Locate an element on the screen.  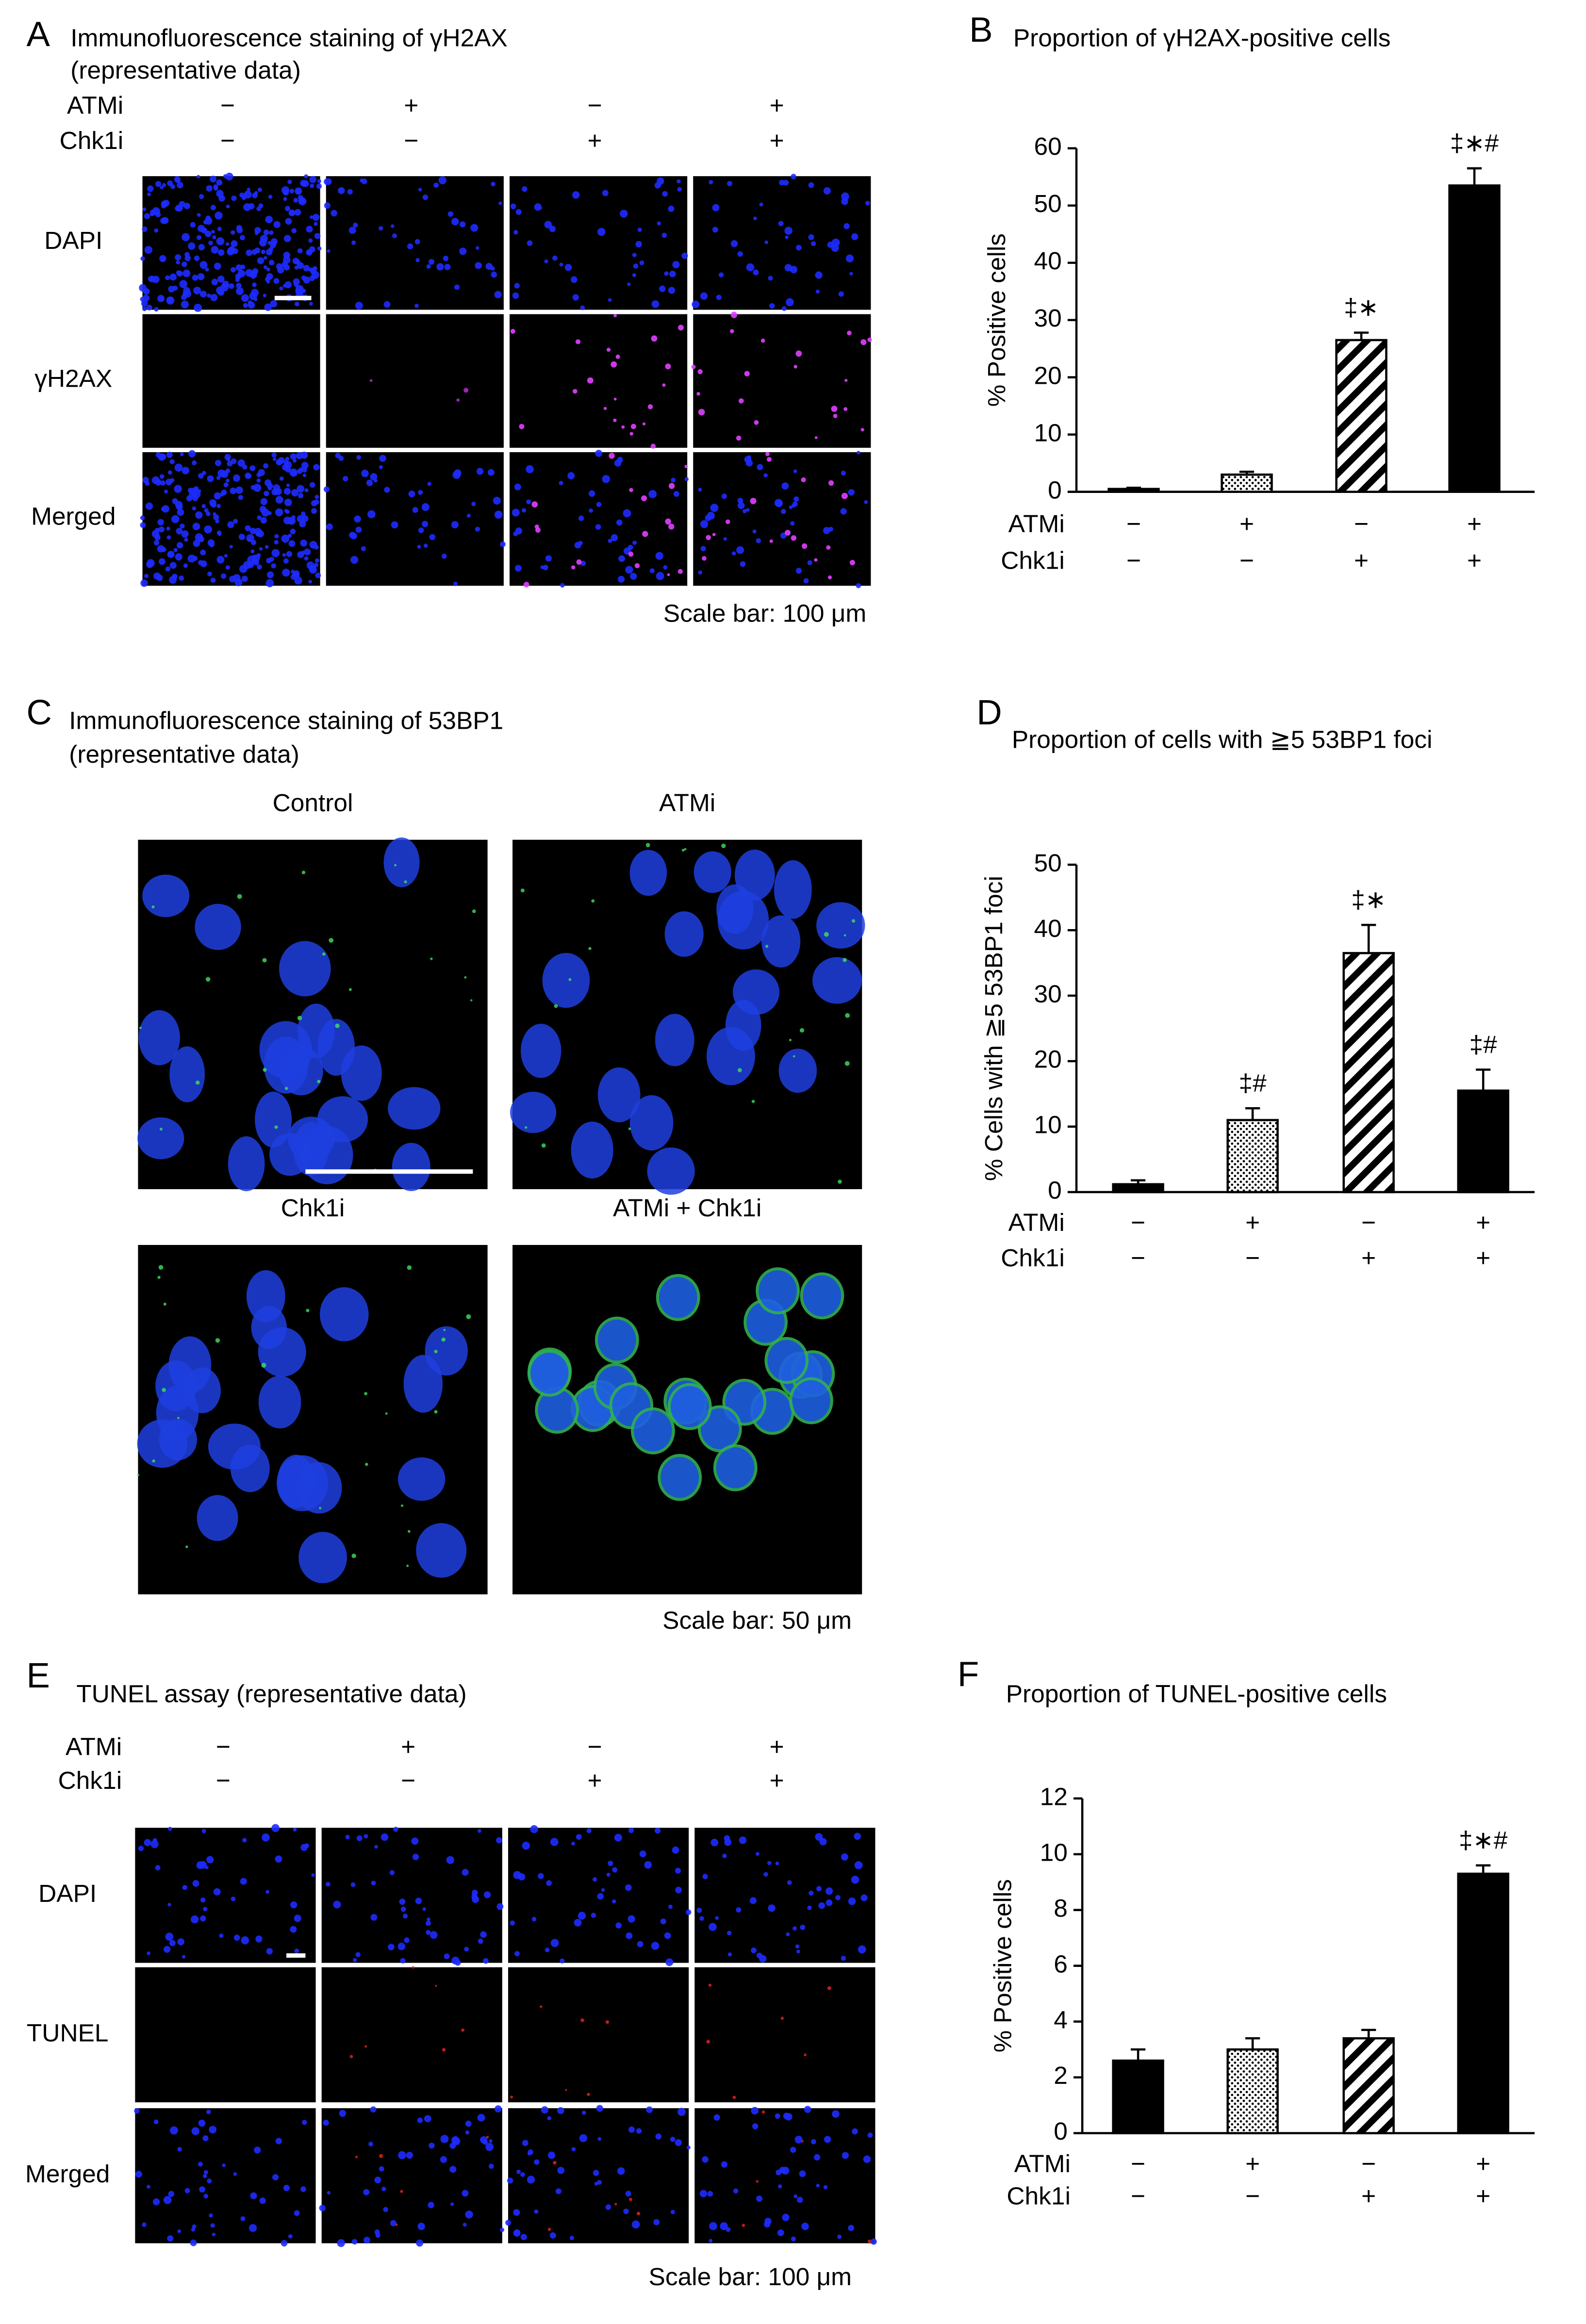
y-tick-label: 6 is located at coordinates (1061, 1964).